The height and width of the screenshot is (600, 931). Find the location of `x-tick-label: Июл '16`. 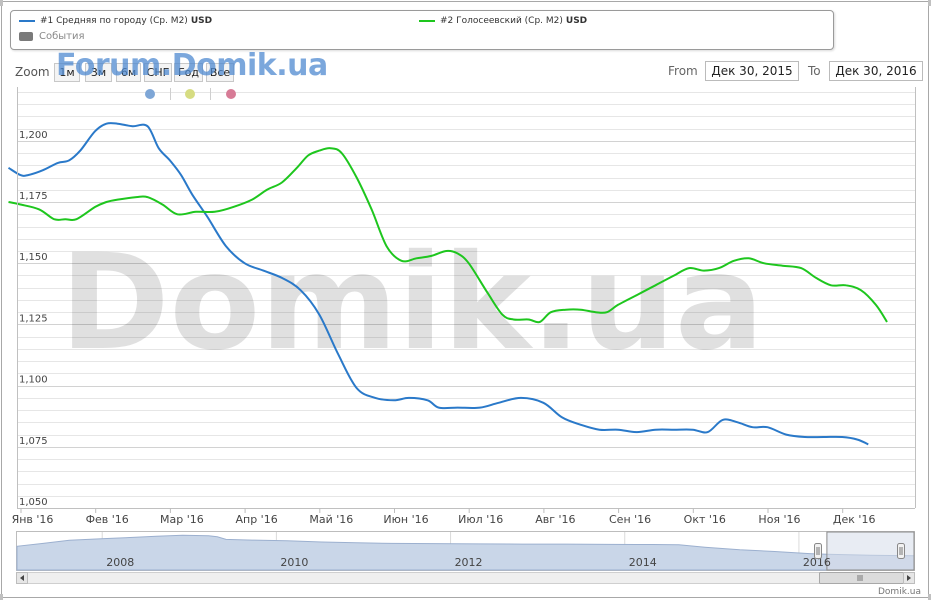

x-tick-label: Июл '16 is located at coordinates (480, 519).